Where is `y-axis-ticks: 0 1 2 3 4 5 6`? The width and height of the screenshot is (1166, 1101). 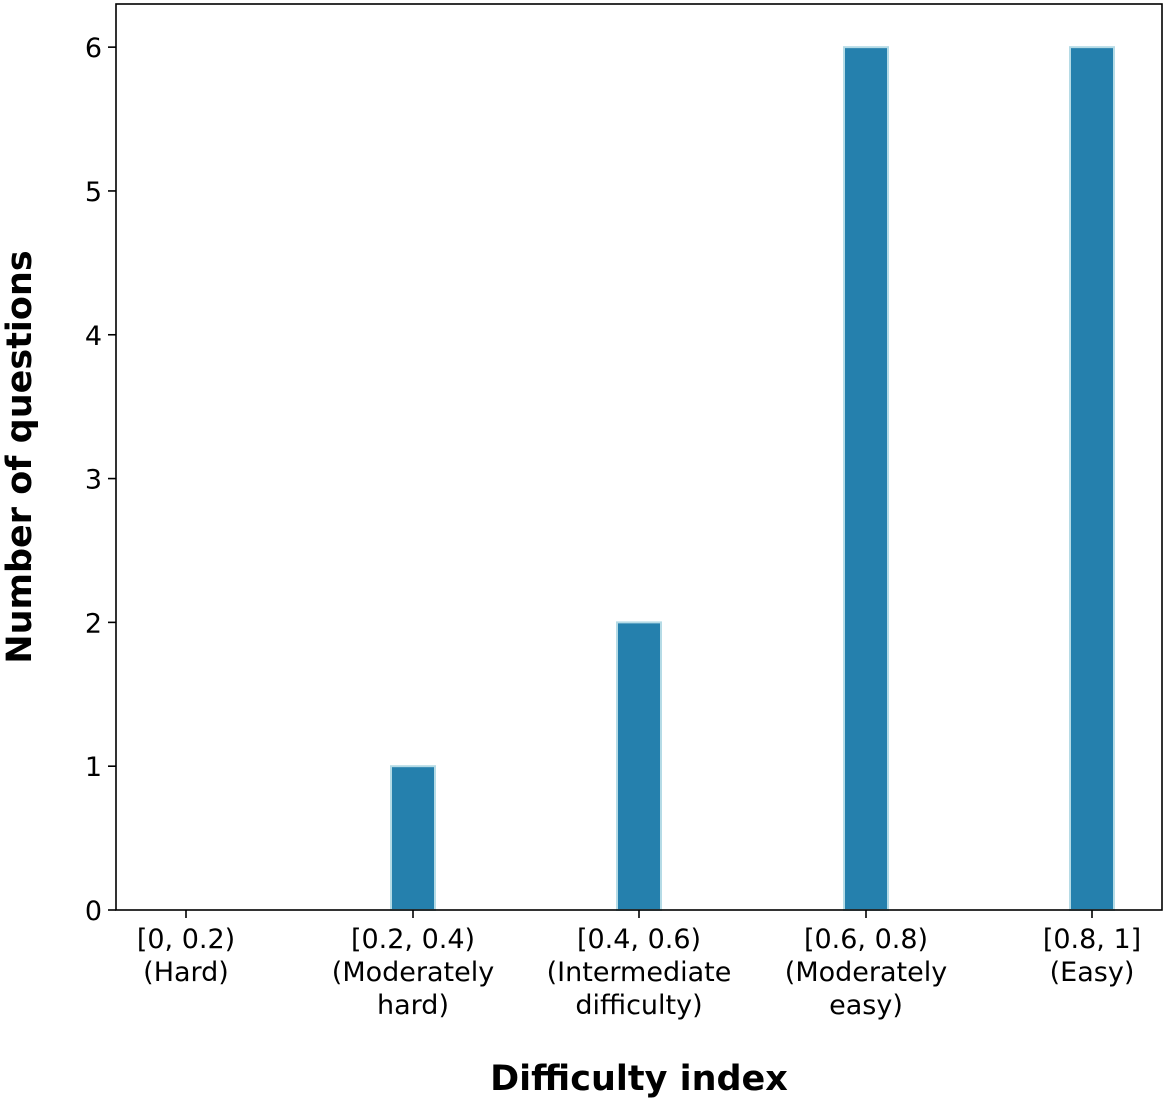
y-axis-ticks: 0 1 2 3 4 5 6 is located at coordinates (100, 480).